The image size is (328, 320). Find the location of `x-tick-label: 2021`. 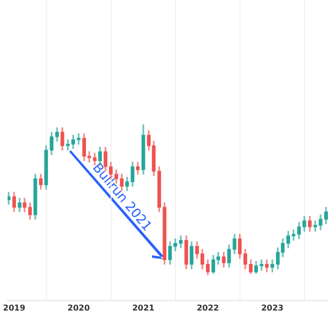

x-tick-label: 2021 is located at coordinates (143, 307).